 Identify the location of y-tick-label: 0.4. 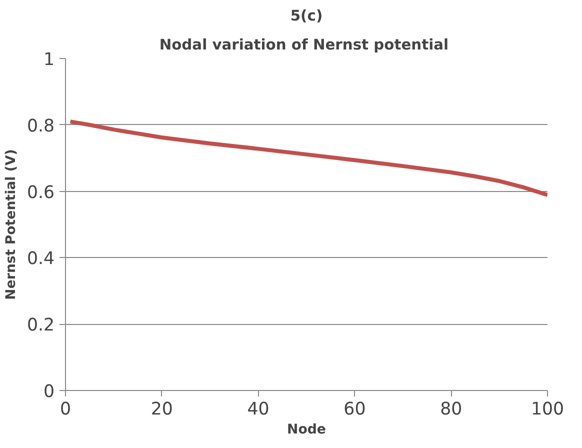
(40, 259).